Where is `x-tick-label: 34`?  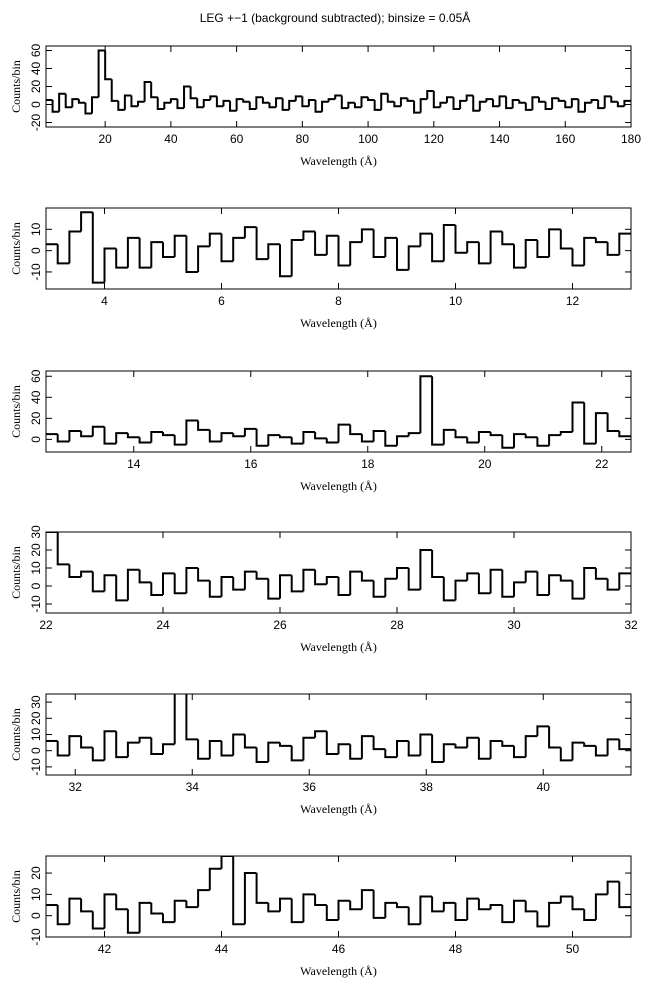 x-tick-label: 34 is located at coordinates (193, 787).